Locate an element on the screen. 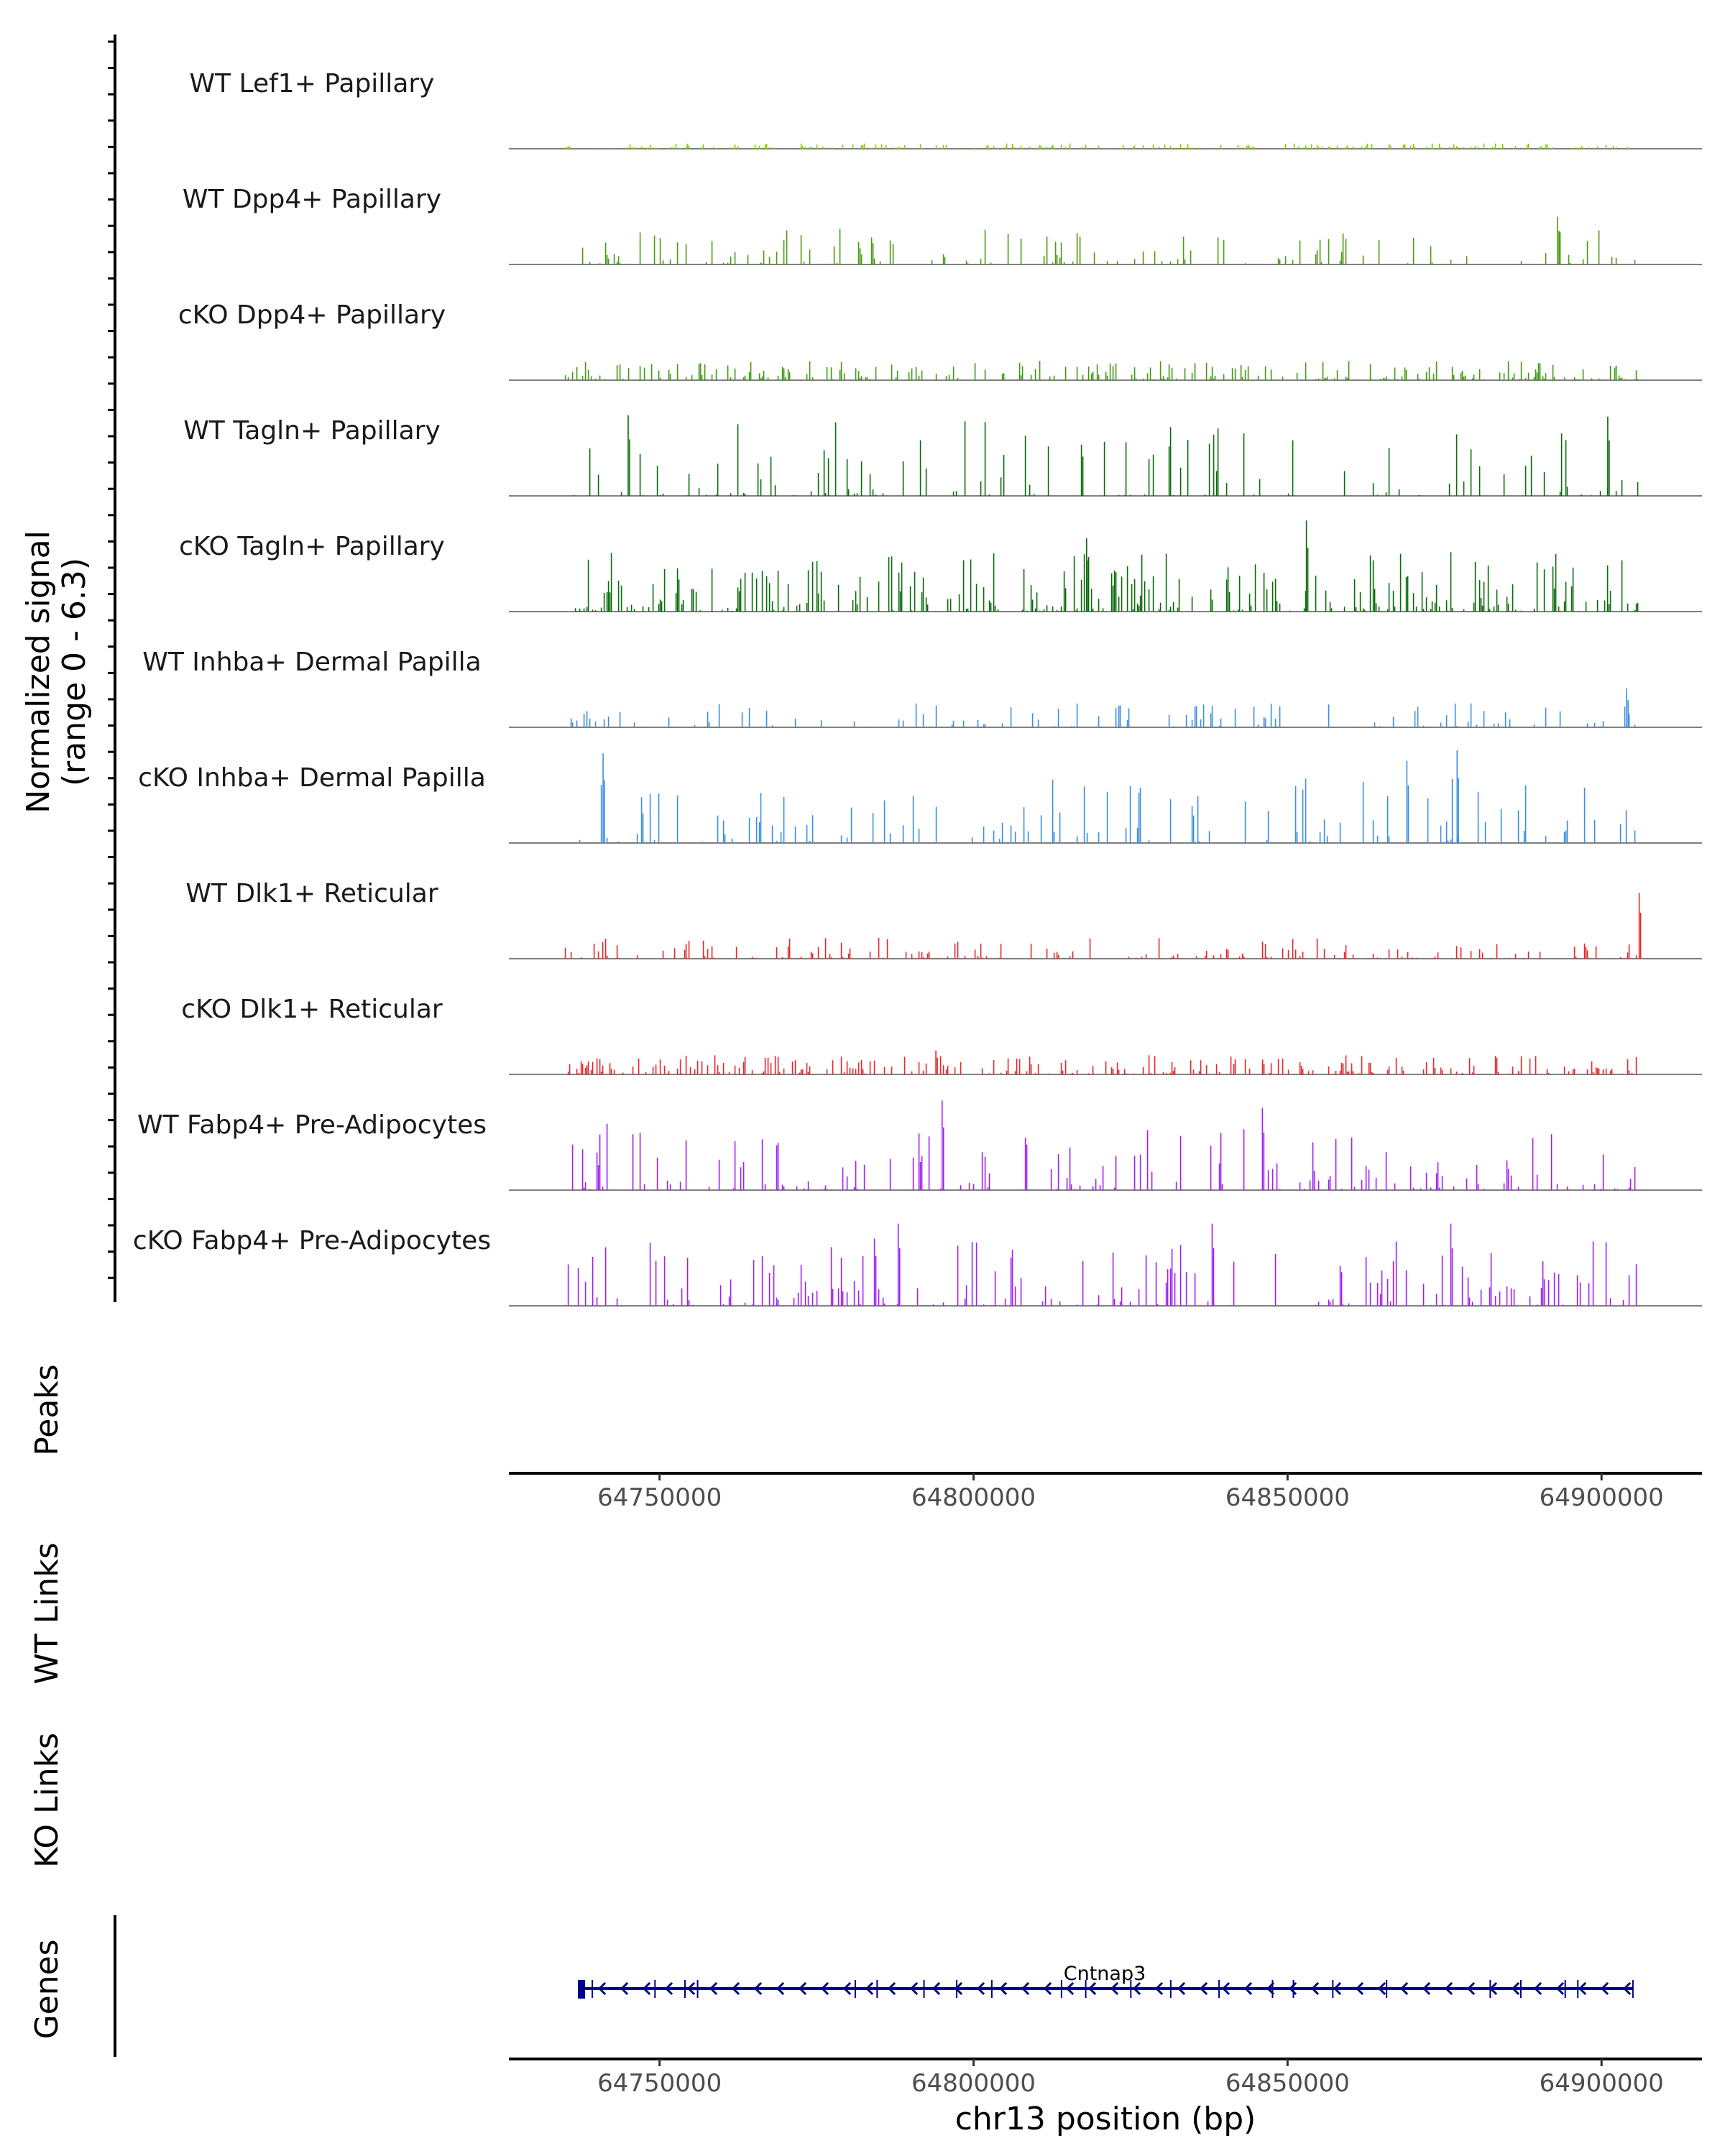  panel-label-peaks: Peaks is located at coordinates (47, 1409).